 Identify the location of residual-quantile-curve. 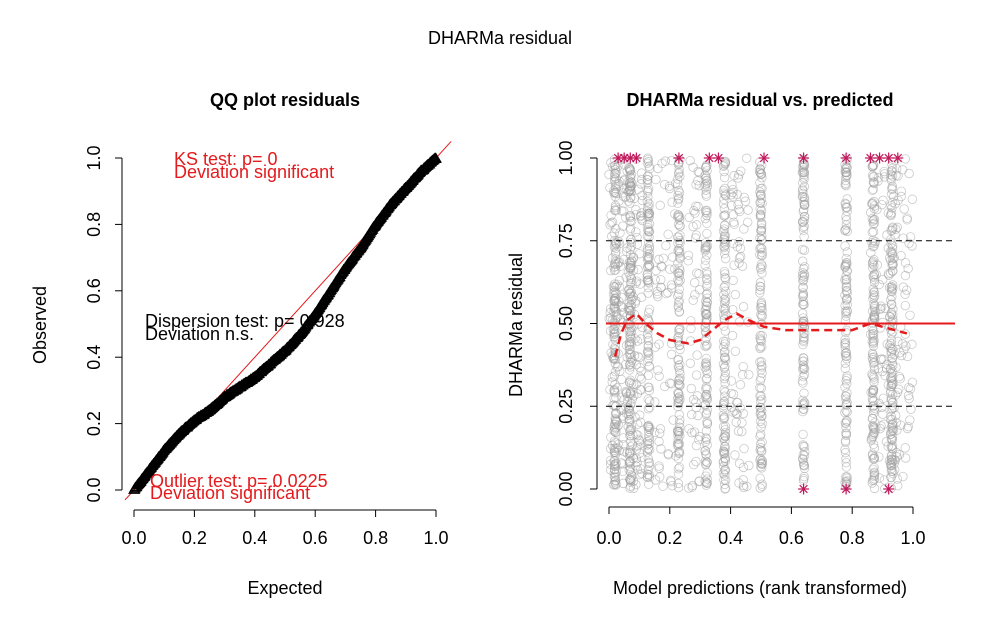
(760, 334).